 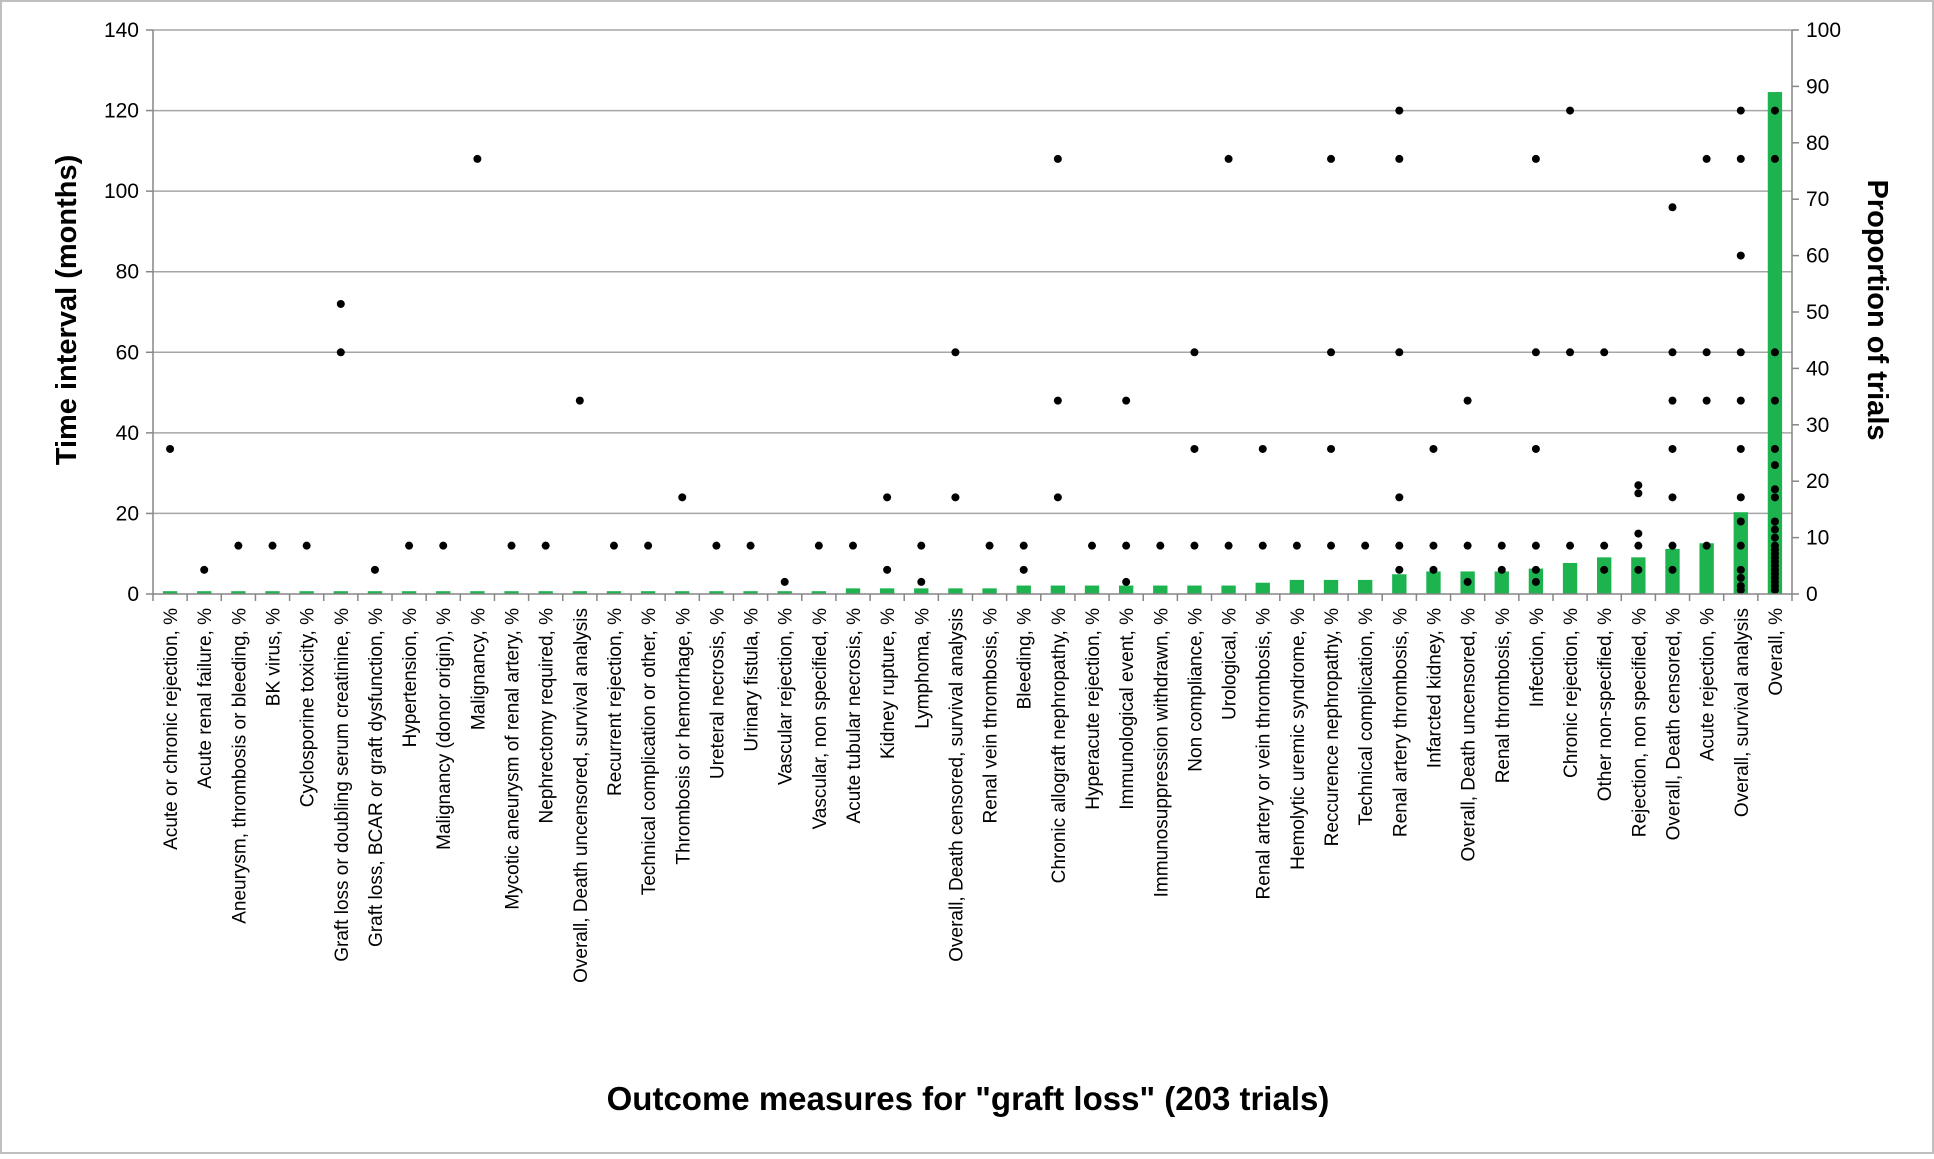 What do you see at coordinates (376, 777) in the screenshot?
I see `category-label: Graft loss, BCAR or graft dysfunction, %` at bounding box center [376, 777].